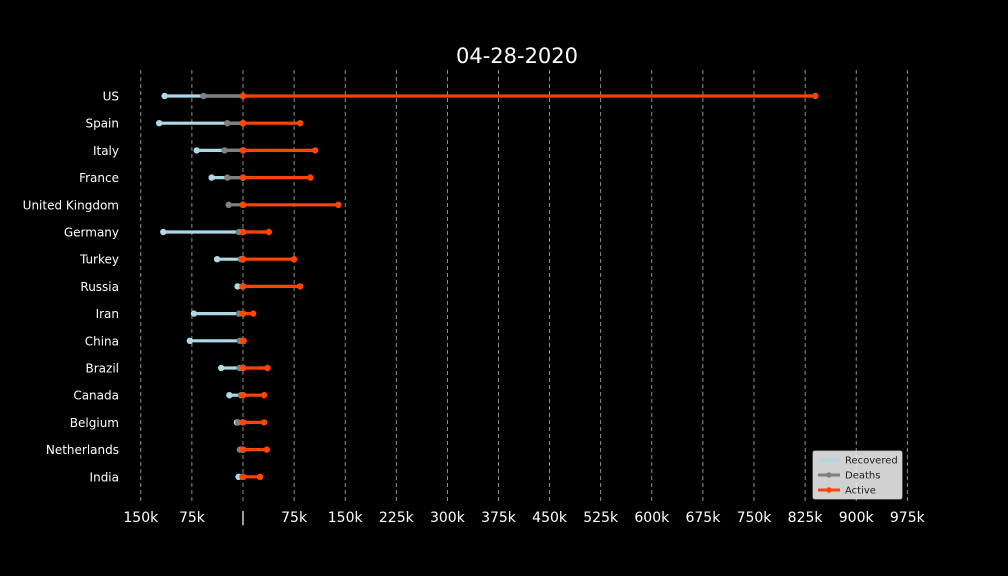 The height and width of the screenshot is (576, 1008). Describe the element at coordinates (755, 518) in the screenshot. I see `x-tick-label: 750k` at that location.